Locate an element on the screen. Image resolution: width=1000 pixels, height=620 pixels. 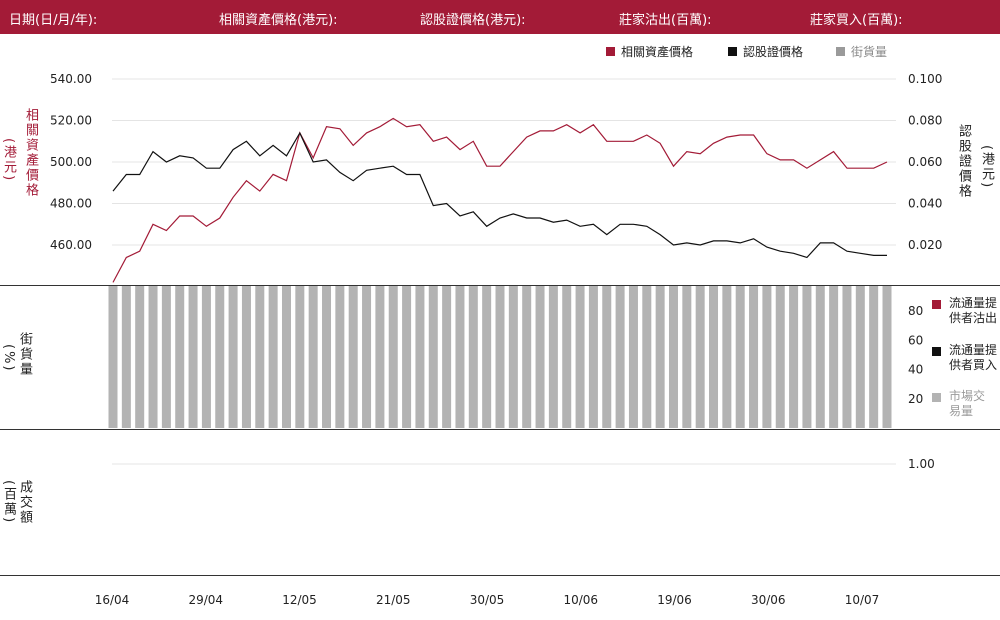
right-axis-tick-label: 0.020 is located at coordinates (925, 245).